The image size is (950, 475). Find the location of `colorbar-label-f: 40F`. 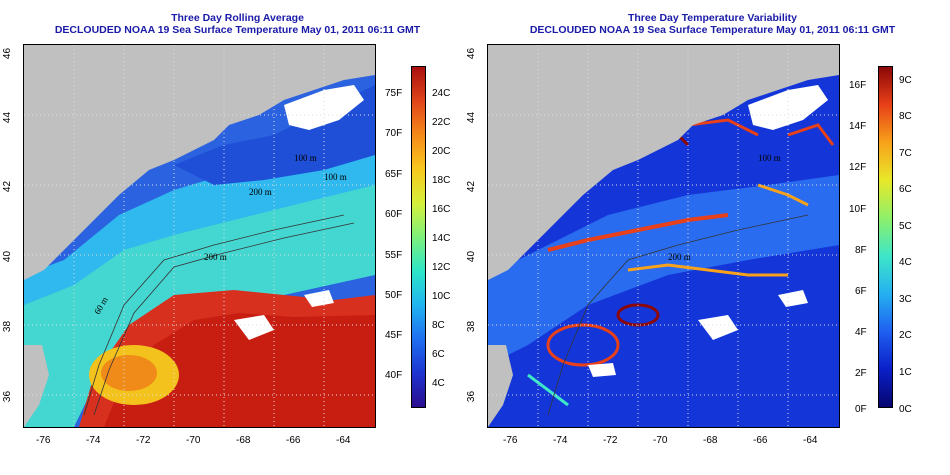

colorbar-label-f: 40F is located at coordinates (394, 375).